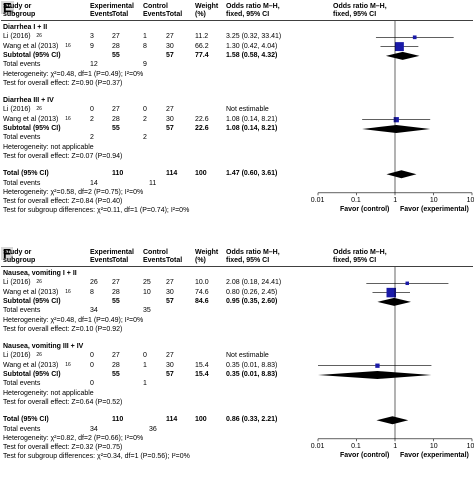  I want to click on total-events-ctl: 2, so click(145, 138).